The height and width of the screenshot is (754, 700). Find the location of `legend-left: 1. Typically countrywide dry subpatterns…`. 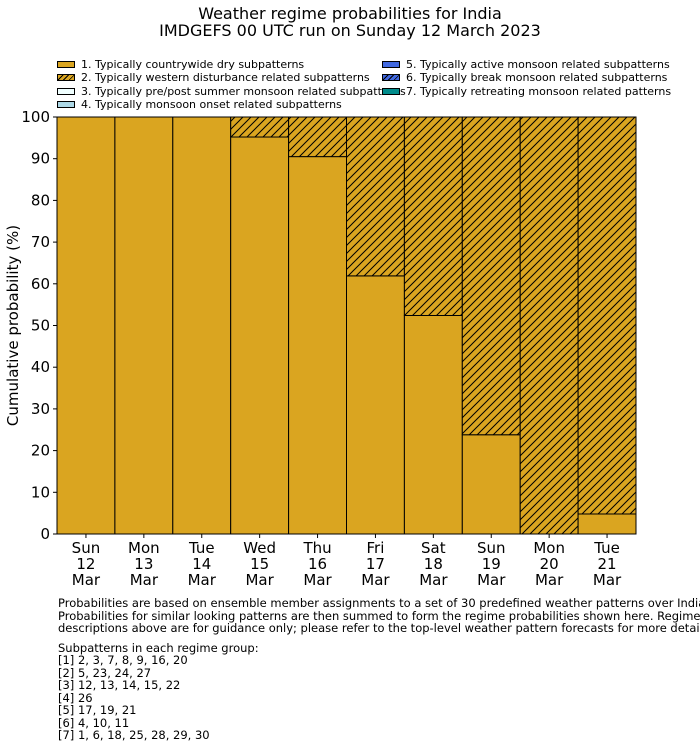

legend-left: 1. Typically countrywide dry subpatterns… is located at coordinates (231, 84).